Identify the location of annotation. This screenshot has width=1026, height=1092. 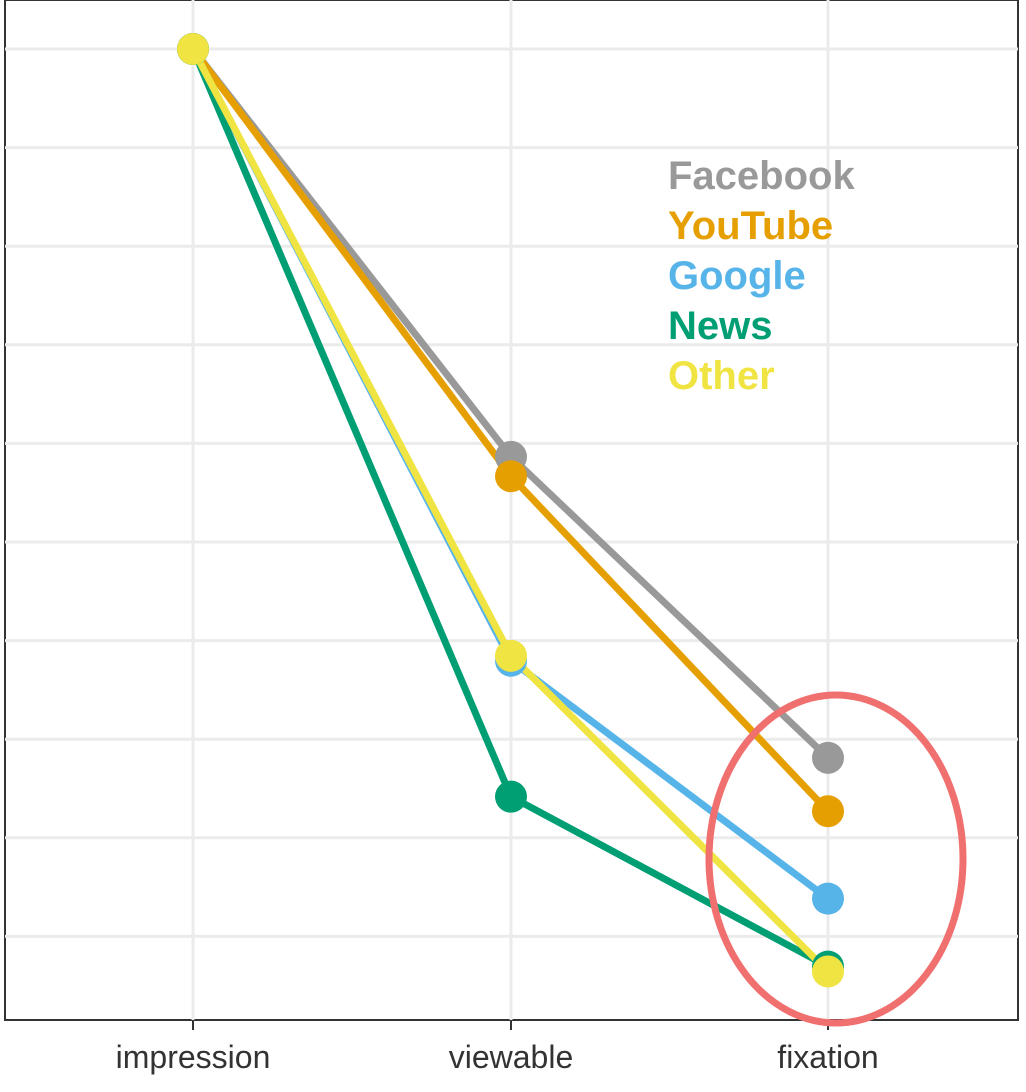
(836, 859).